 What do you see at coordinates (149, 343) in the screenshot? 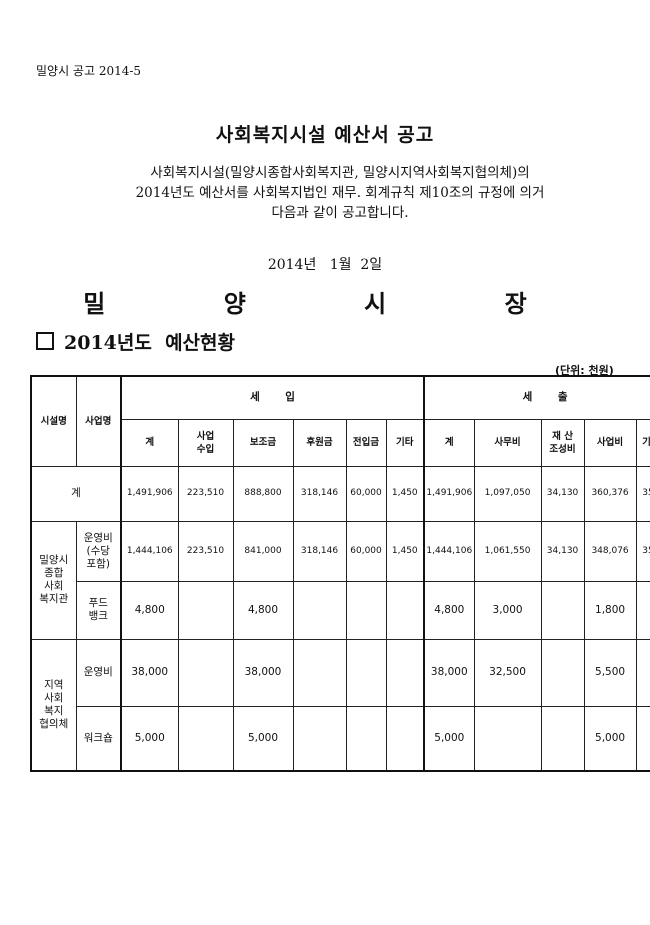
I see `section-title: 2014년도 예산현황` at bounding box center [149, 343].